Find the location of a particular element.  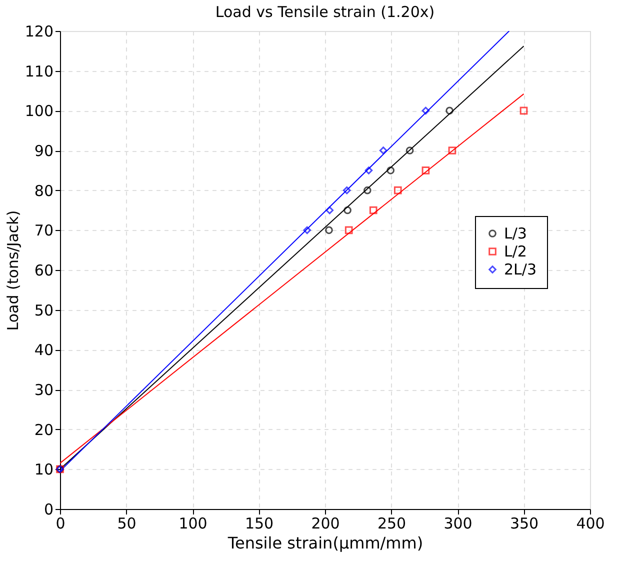

x-tick-label: 200 is located at coordinates (325, 523).